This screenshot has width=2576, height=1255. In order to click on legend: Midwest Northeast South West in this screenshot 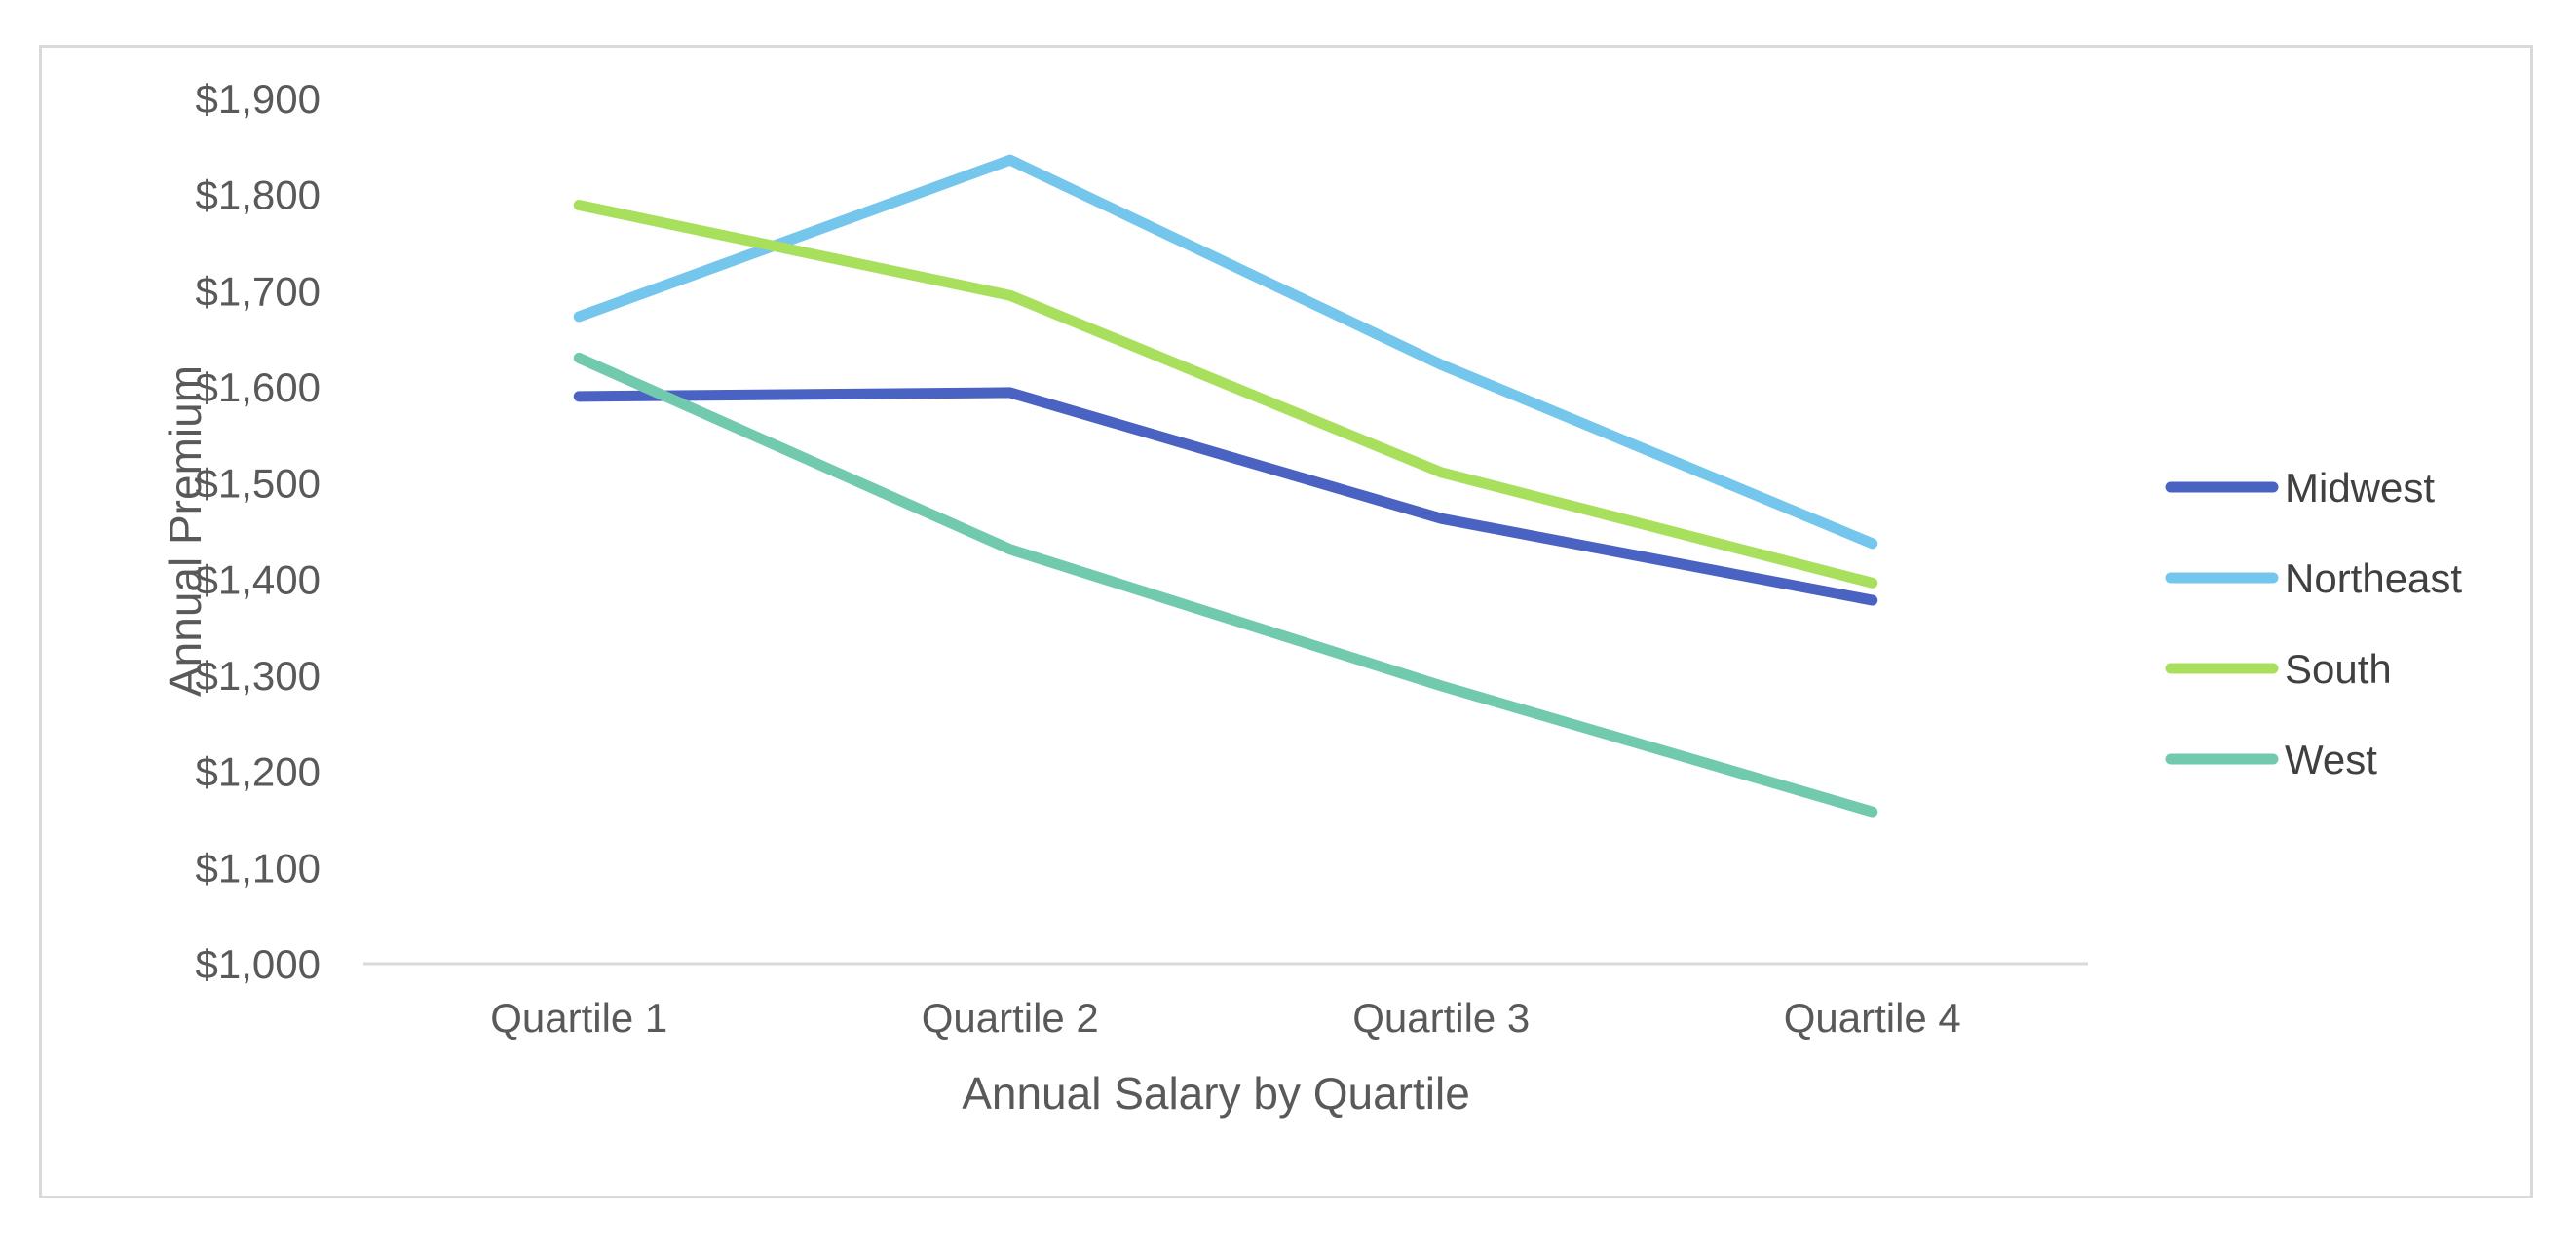, I will do `click(2313, 623)`.